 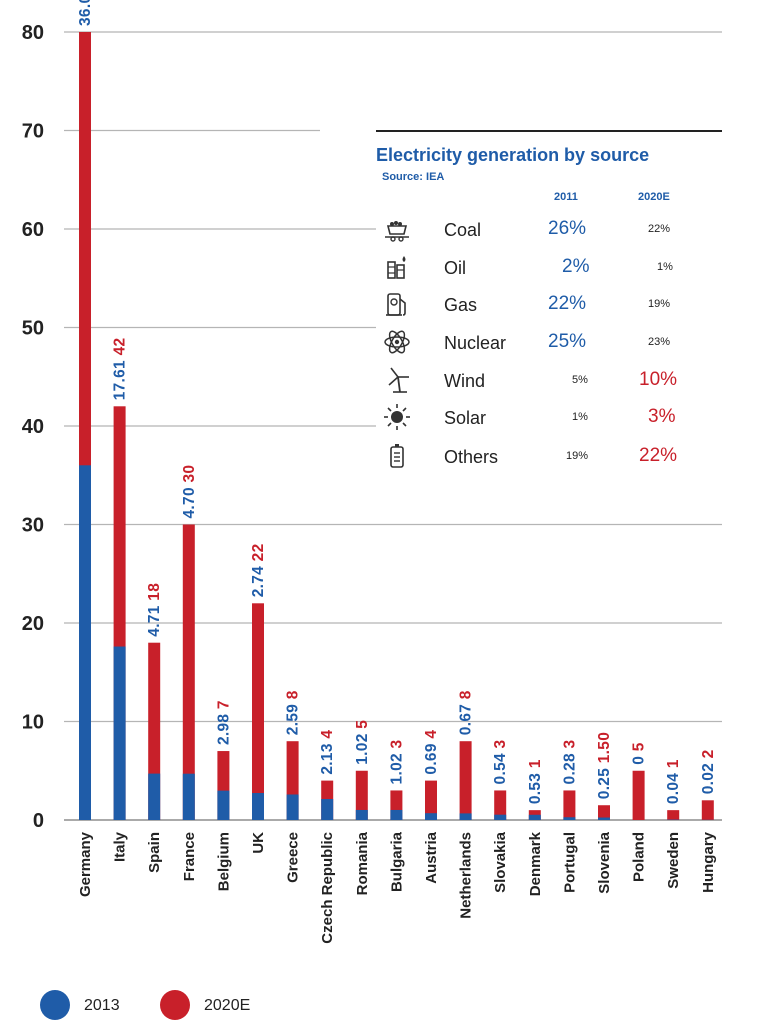 I want to click on bar-value-label: 0.04 1, so click(x=673, y=781).